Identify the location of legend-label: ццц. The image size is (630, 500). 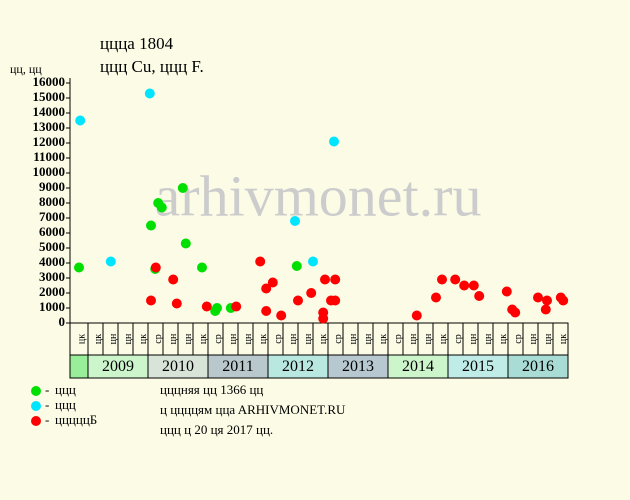
(65, 389).